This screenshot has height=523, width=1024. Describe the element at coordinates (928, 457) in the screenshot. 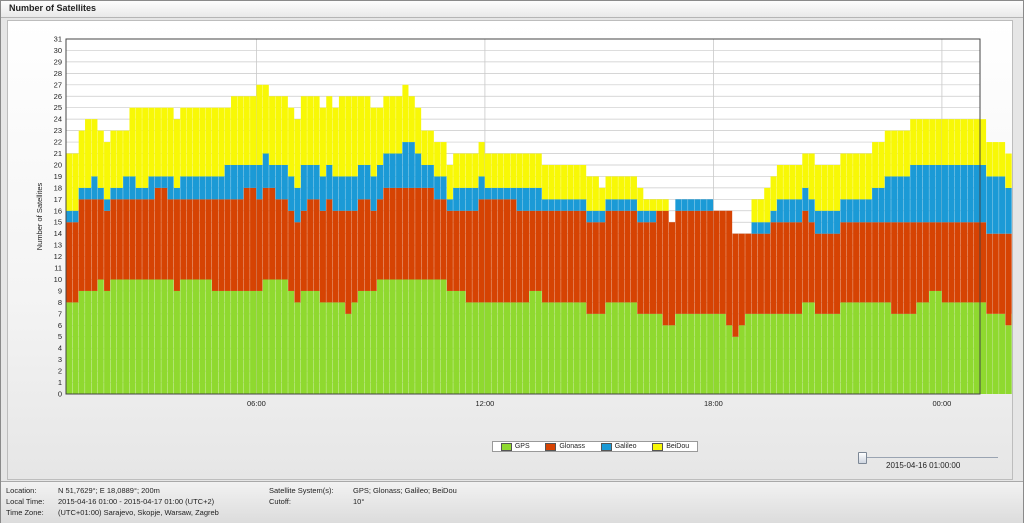

I see `time-slider-track` at that location.